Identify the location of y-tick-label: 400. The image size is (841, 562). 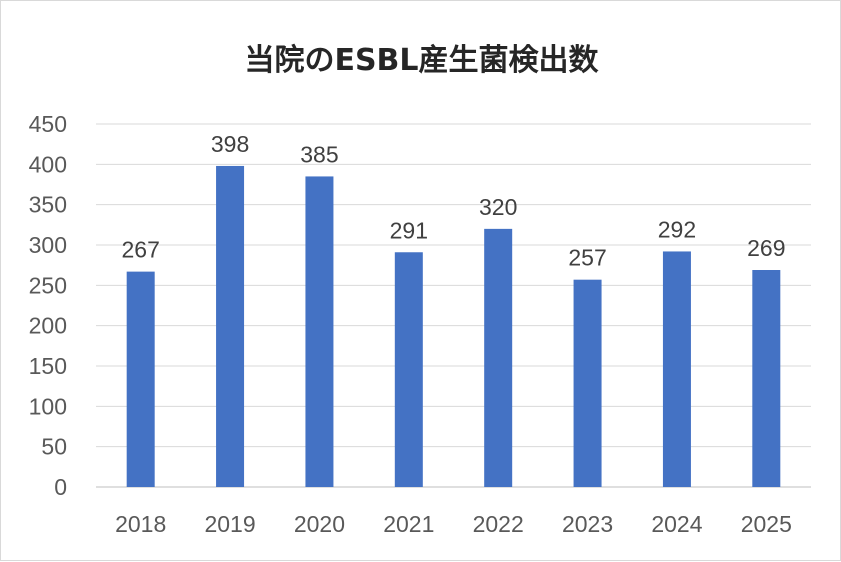
(48, 164).